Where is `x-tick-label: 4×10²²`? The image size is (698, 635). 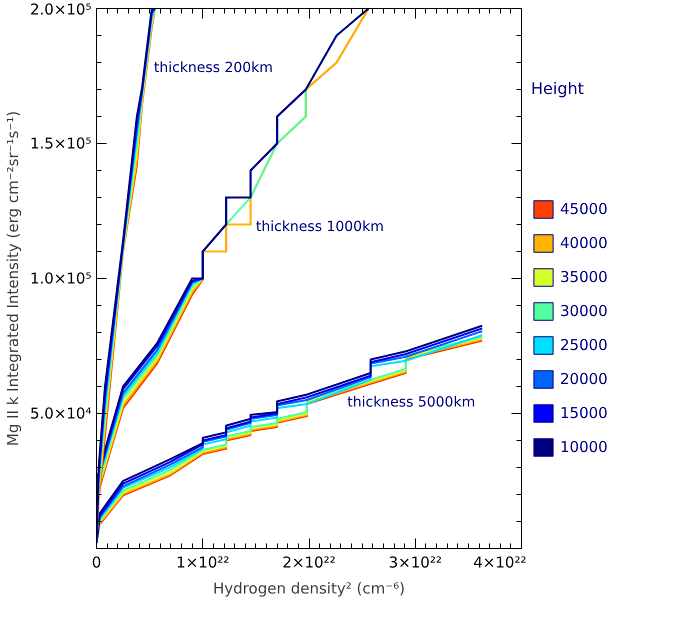 x-tick-label: 4×10²² is located at coordinates (500, 563).